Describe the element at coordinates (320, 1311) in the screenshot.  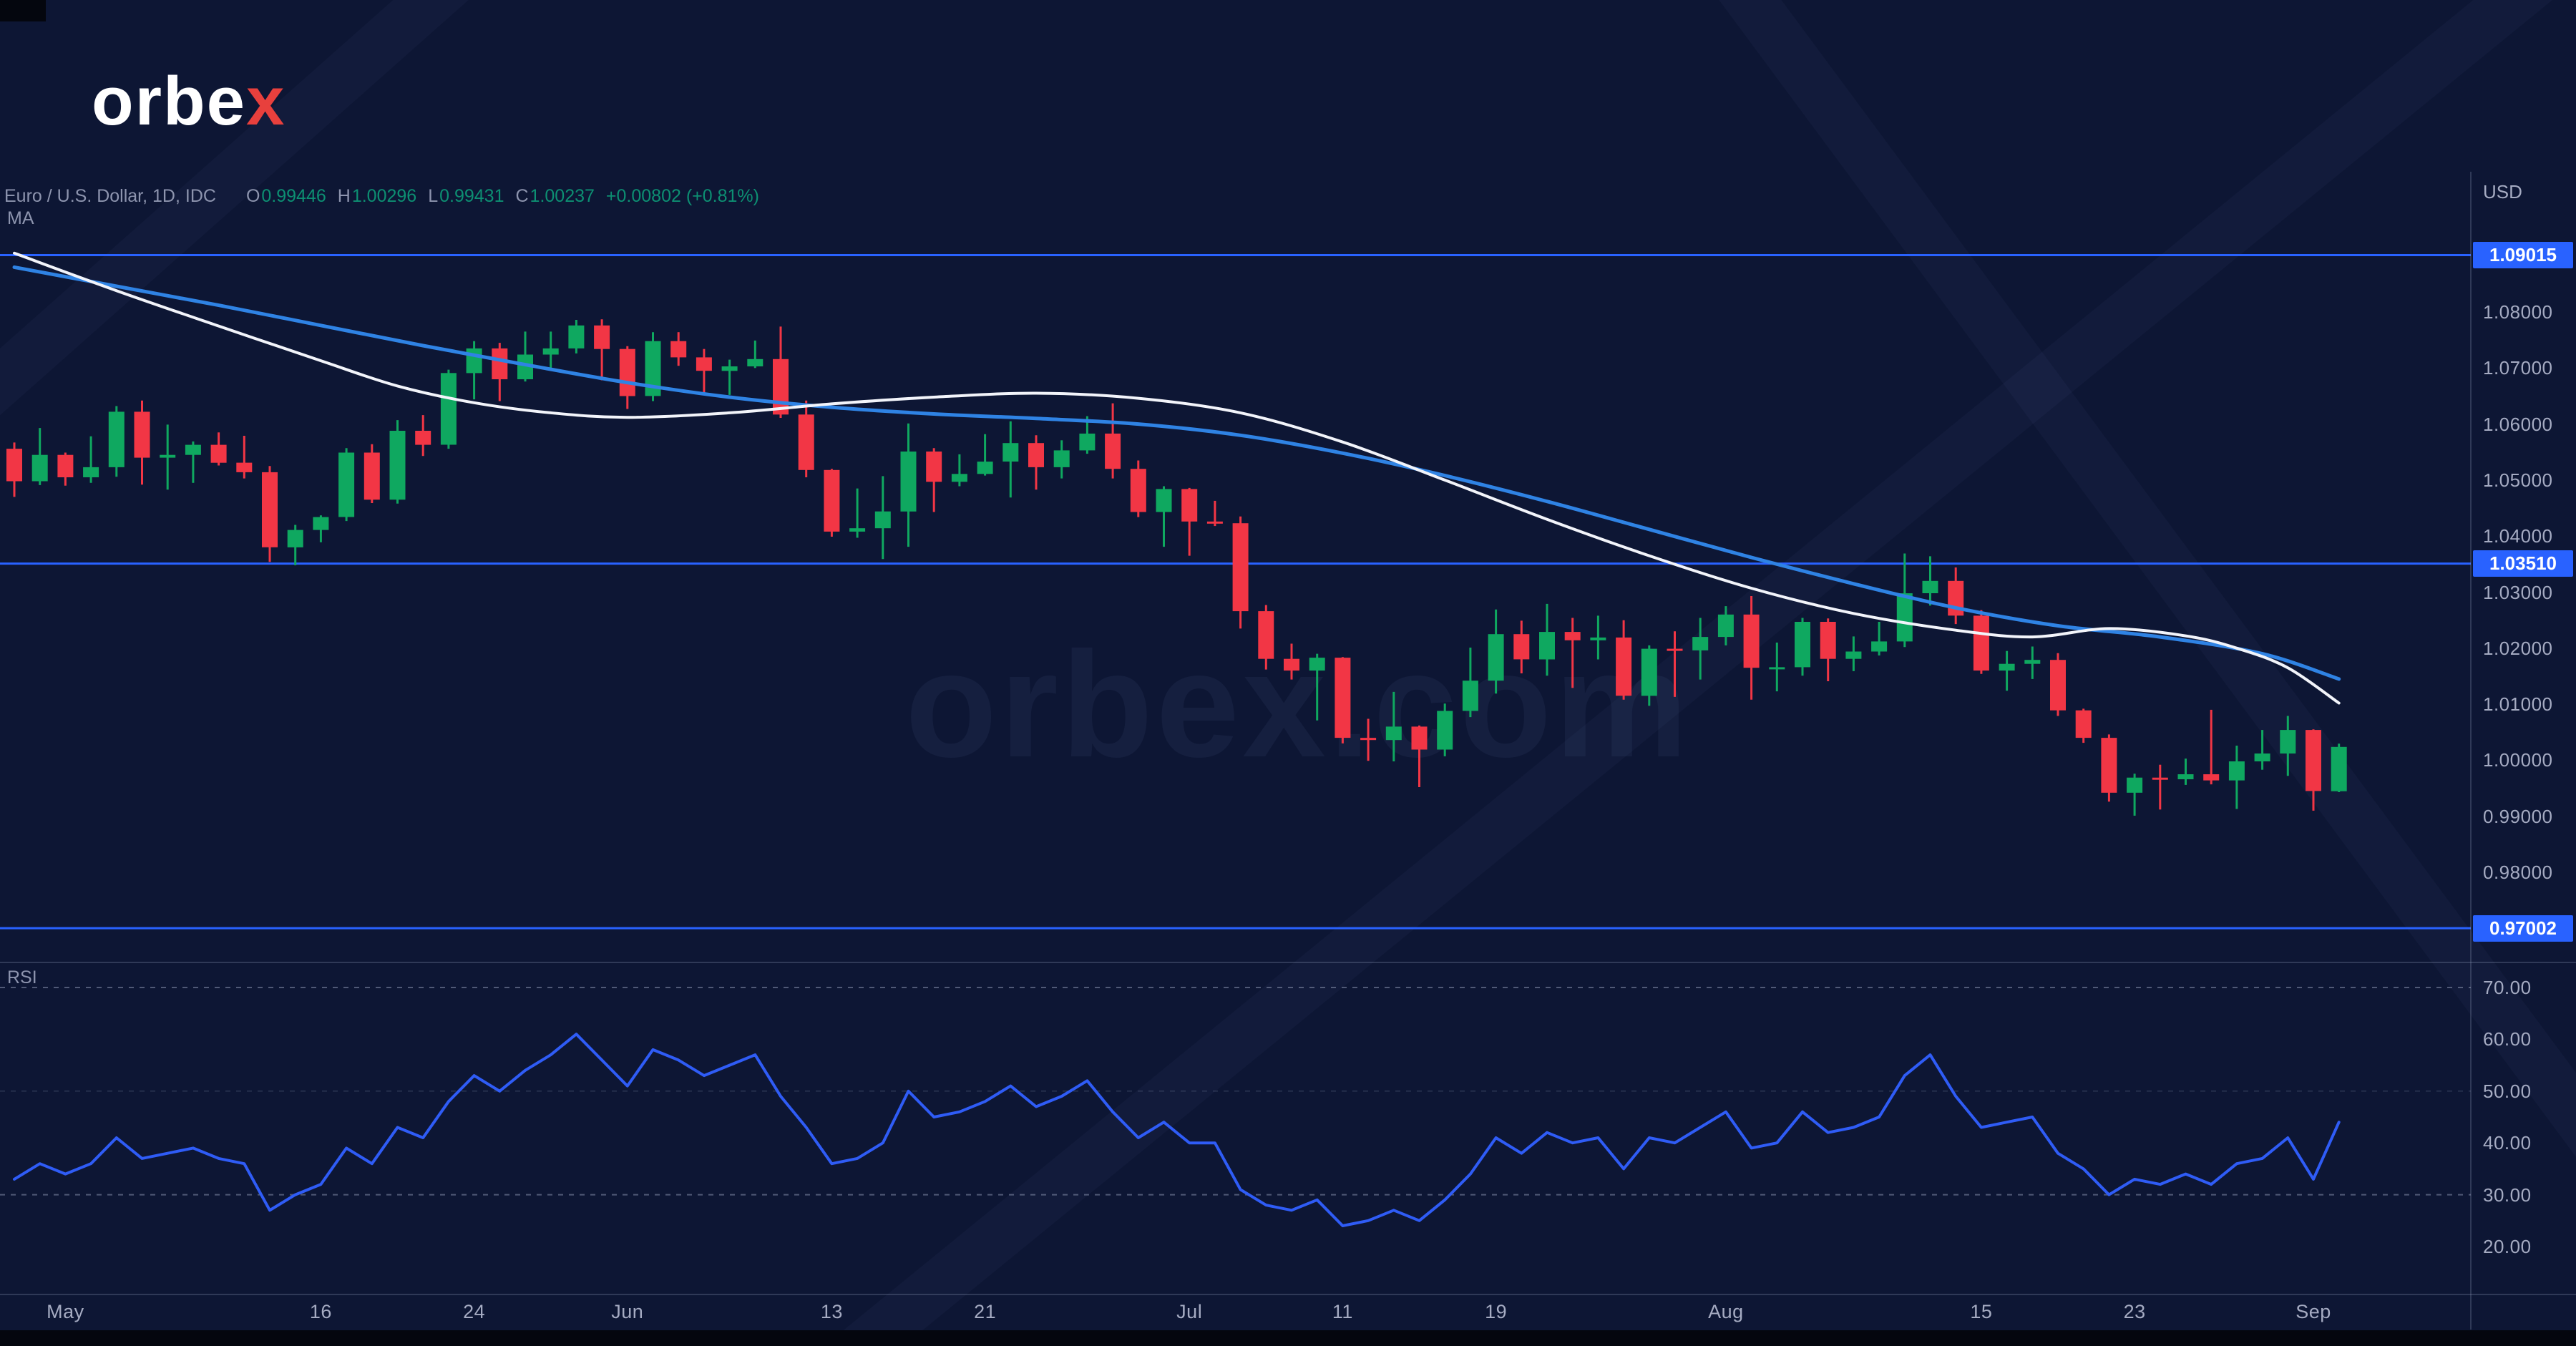
I see `time-axis-tick: 16` at that location.